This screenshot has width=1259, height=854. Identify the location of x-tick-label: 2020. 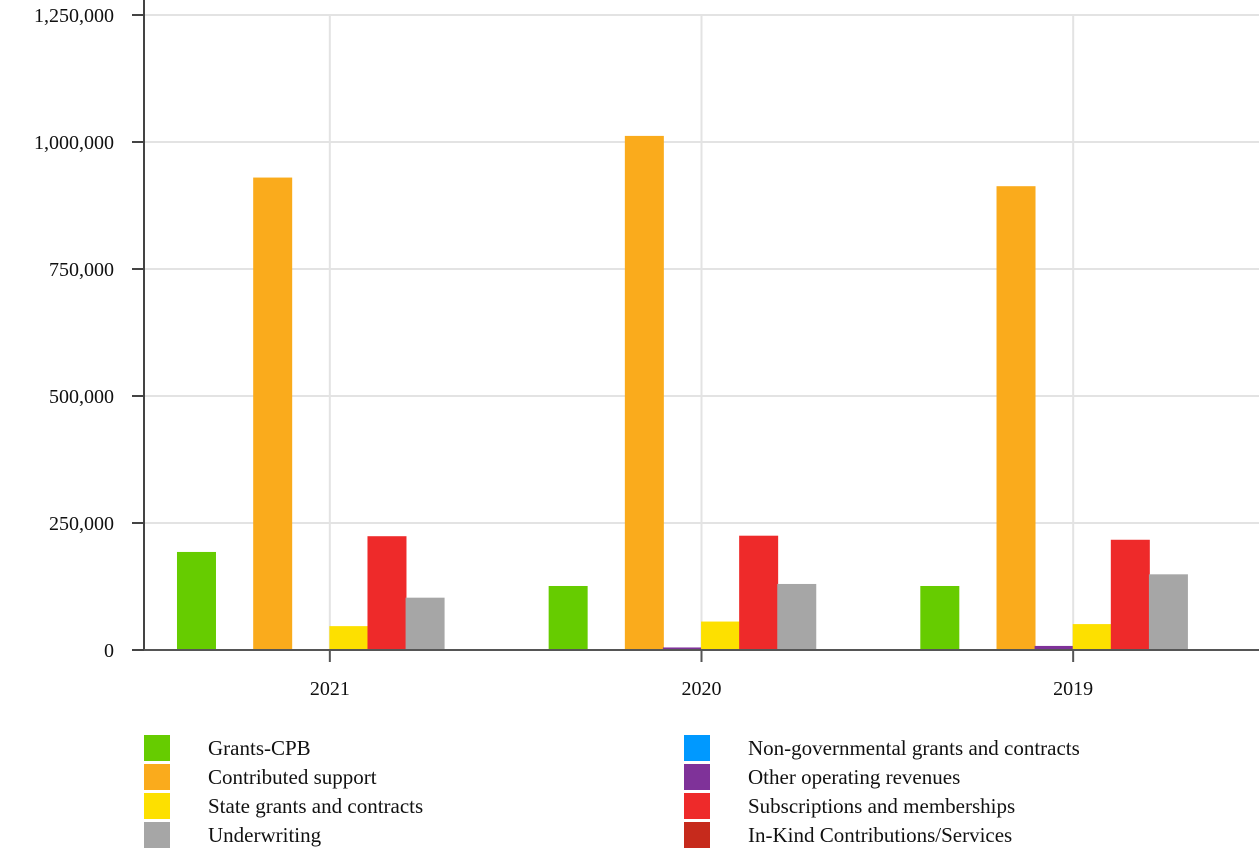
(702, 689).